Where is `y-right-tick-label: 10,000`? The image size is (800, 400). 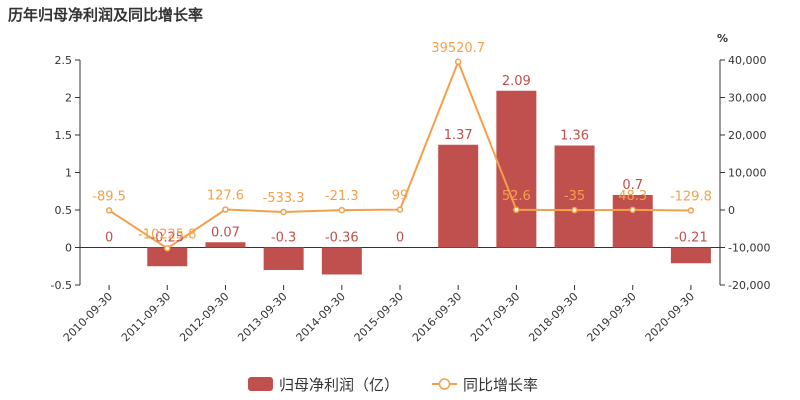
y-right-tick-label: 10,000 is located at coordinates (747, 173).